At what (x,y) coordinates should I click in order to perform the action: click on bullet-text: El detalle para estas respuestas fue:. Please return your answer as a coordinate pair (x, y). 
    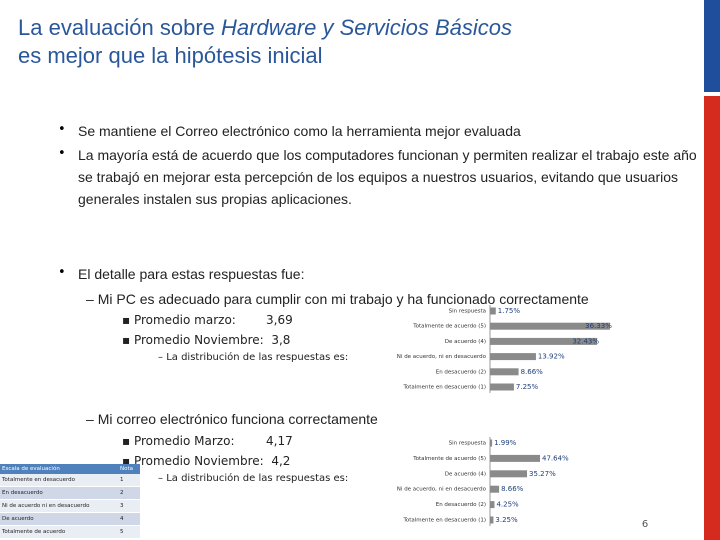
    Looking at the image, I should click on (191, 274).